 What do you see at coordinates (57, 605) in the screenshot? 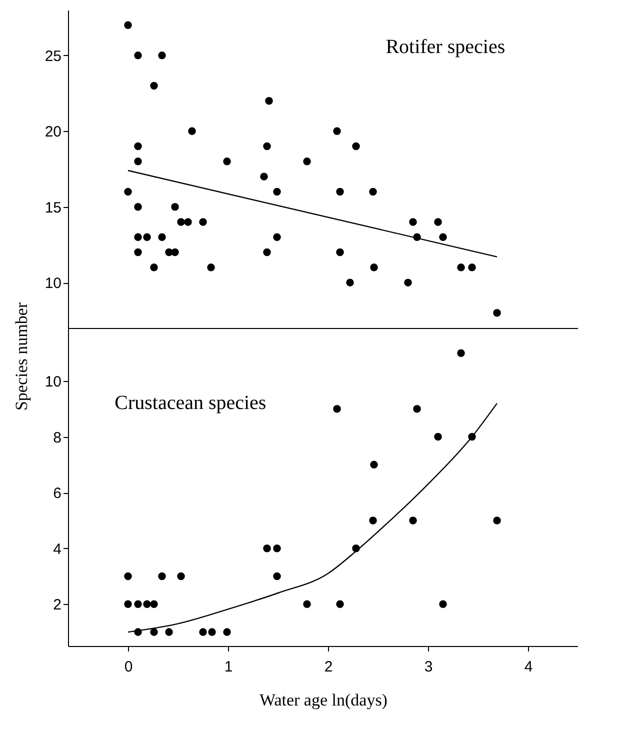
I see `y-tick-label: 2` at bounding box center [57, 605].